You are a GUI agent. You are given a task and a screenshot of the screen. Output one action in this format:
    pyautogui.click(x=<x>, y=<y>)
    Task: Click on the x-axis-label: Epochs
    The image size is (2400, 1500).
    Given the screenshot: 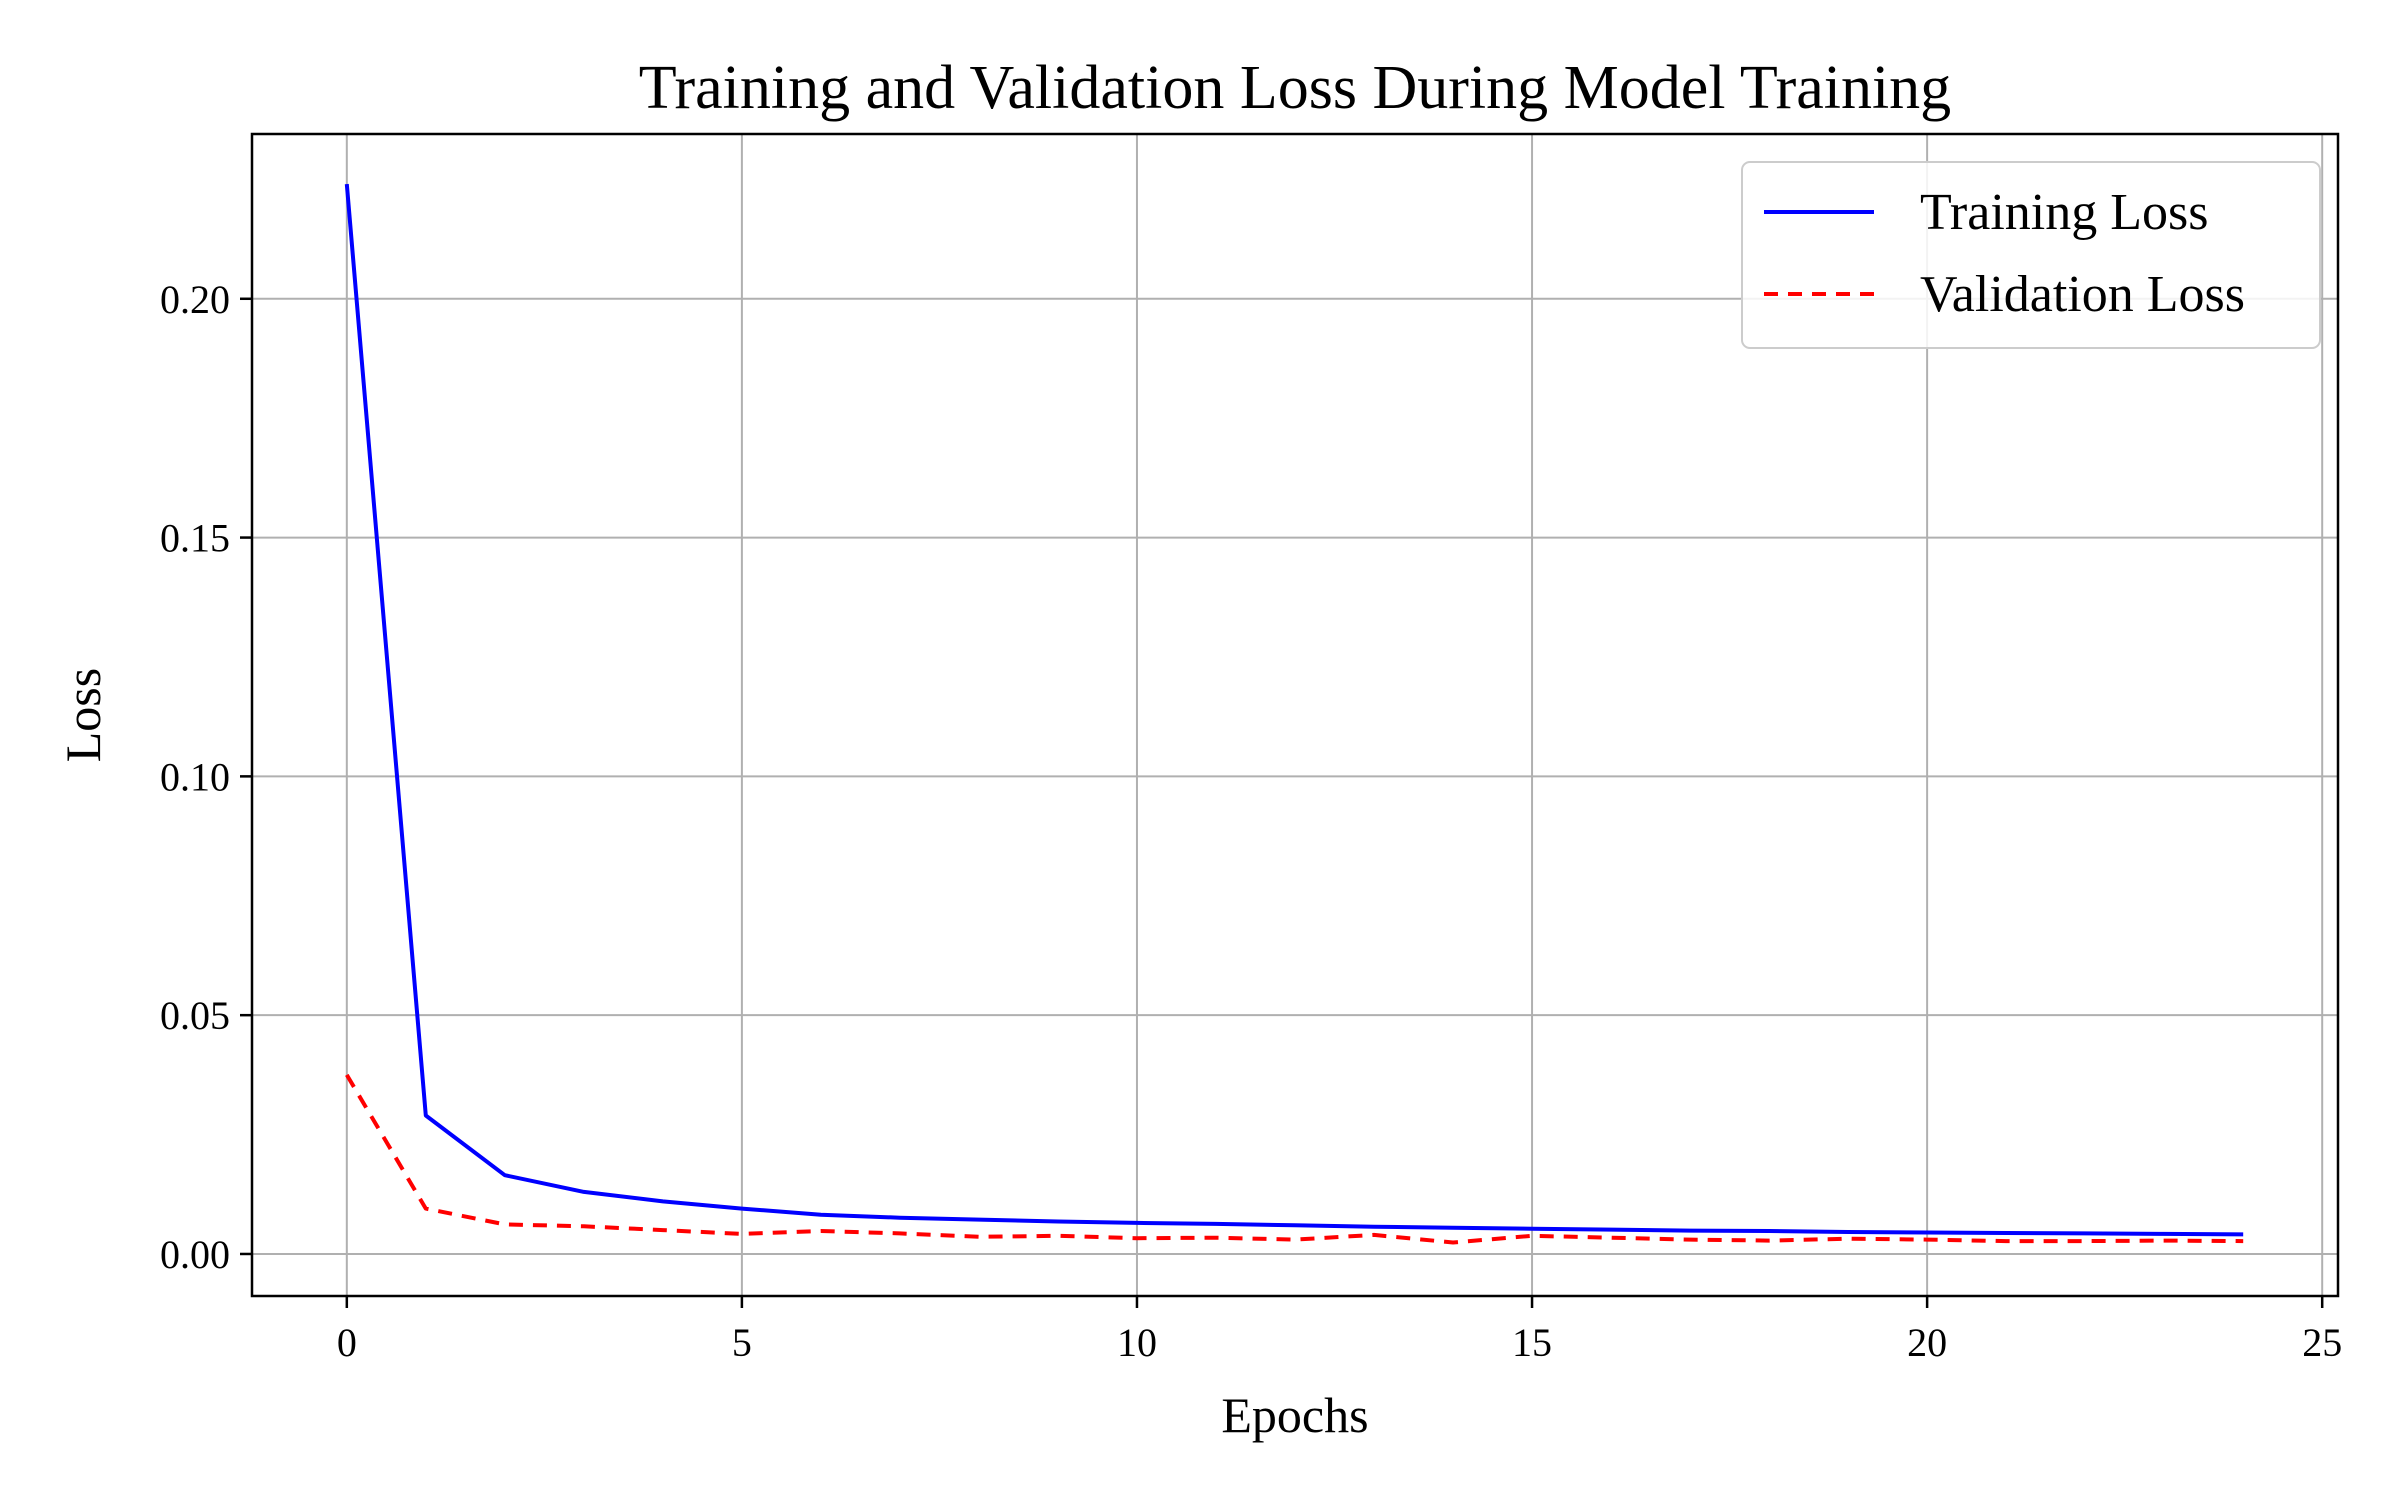 What is the action you would take?
    pyautogui.click(x=1294, y=1415)
    